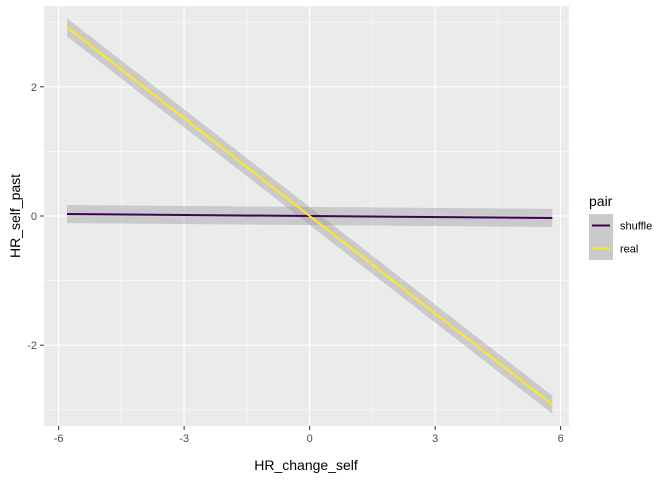 The height and width of the screenshot is (480, 672). I want to click on legend: pair shuffle real, so click(620, 226).